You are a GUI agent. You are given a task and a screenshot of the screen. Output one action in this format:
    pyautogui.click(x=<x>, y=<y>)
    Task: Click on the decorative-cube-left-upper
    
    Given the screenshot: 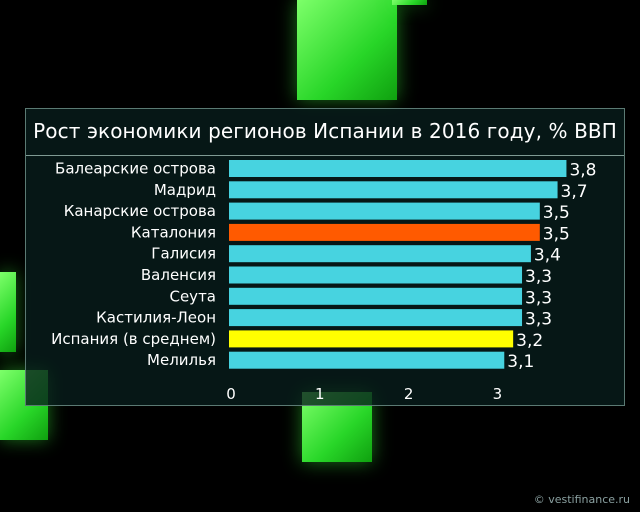 What is the action you would take?
    pyautogui.click(x=8, y=312)
    